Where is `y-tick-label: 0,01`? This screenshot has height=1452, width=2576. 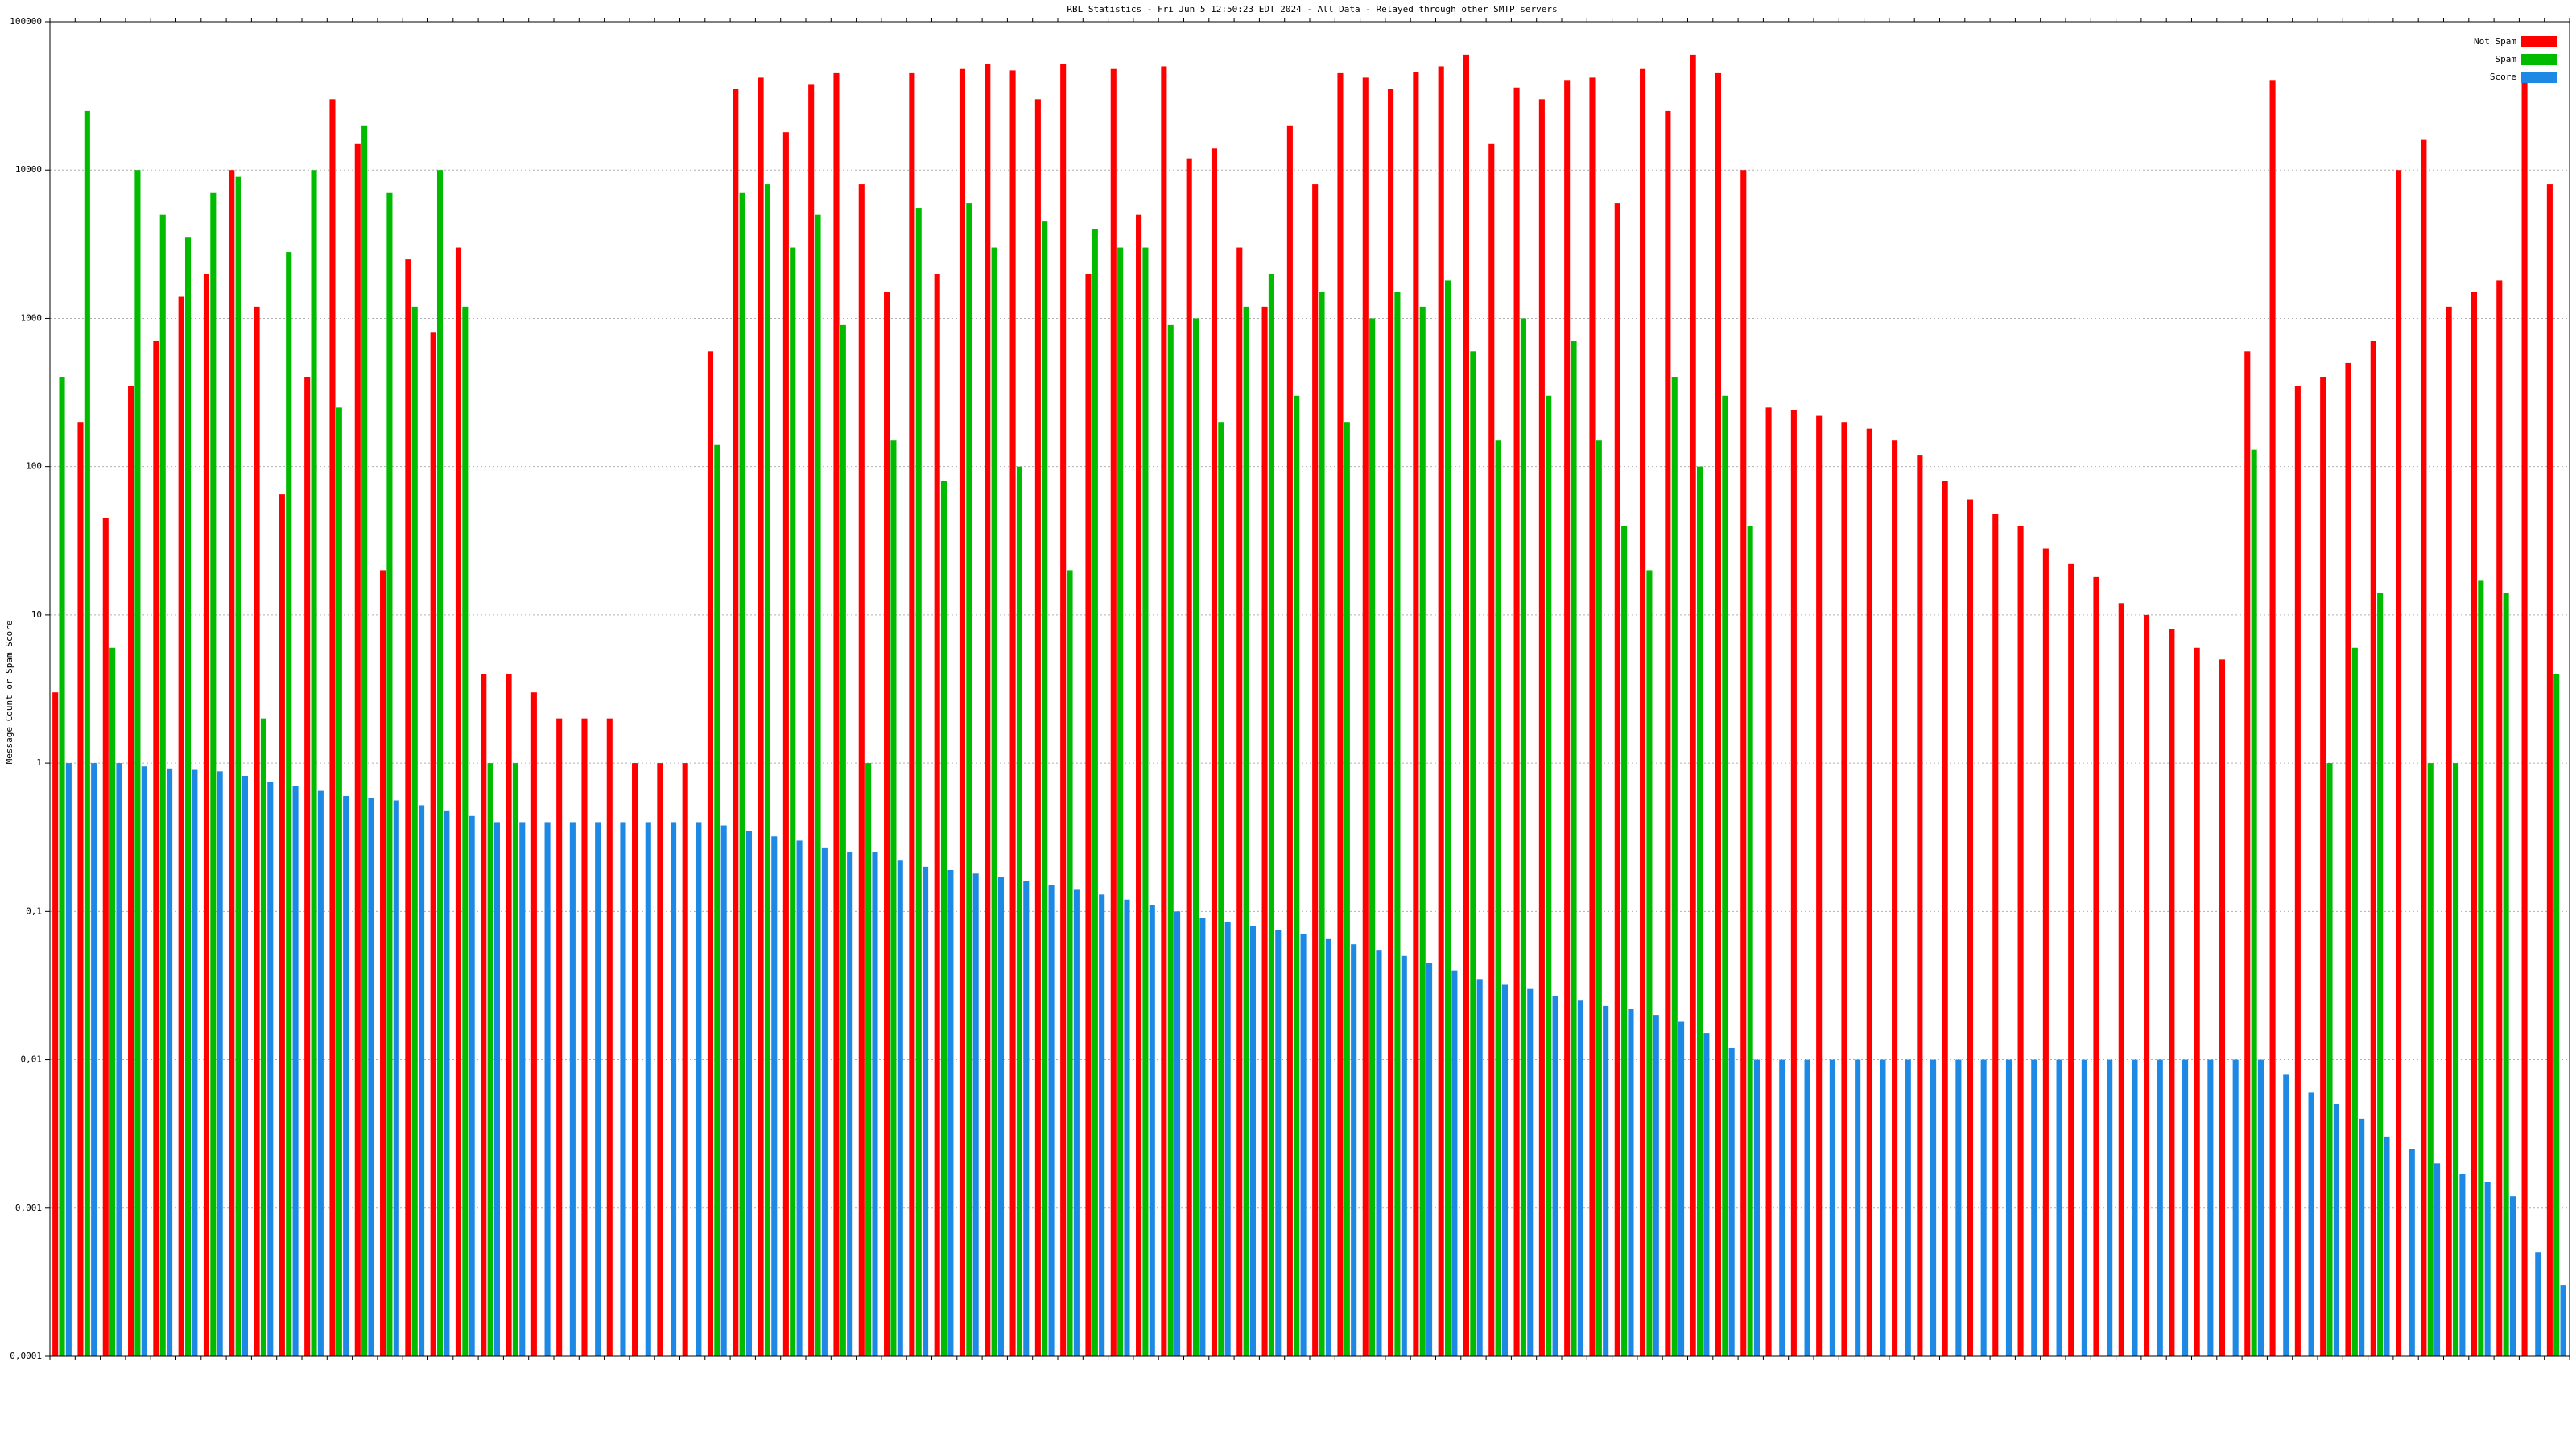 y-tick-label: 0,01 is located at coordinates (32, 1059).